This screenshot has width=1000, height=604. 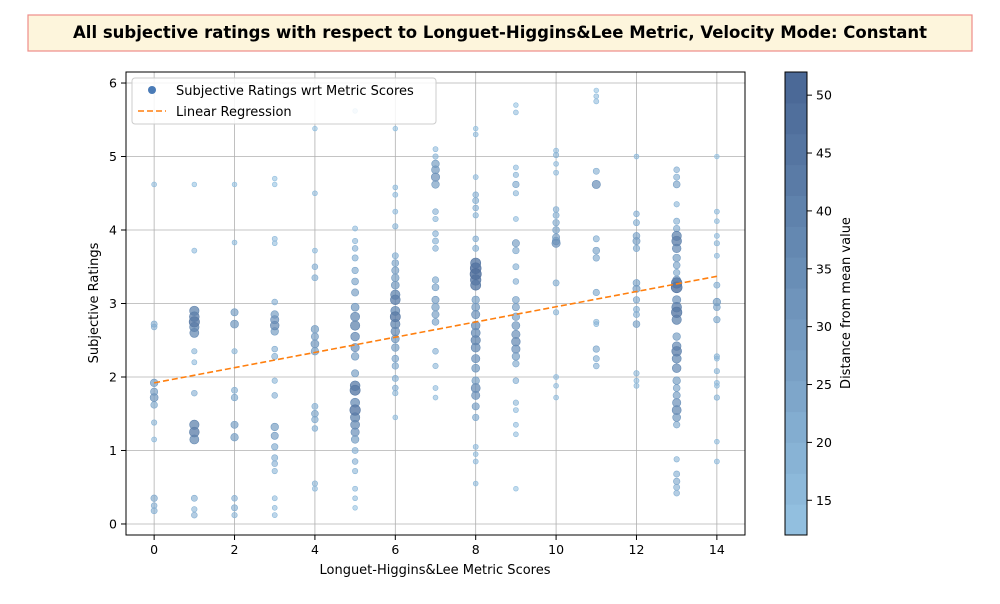 I want to click on x-axis-ticks: 0 2 4 6 8 10 12 14, so click(x=437, y=546).